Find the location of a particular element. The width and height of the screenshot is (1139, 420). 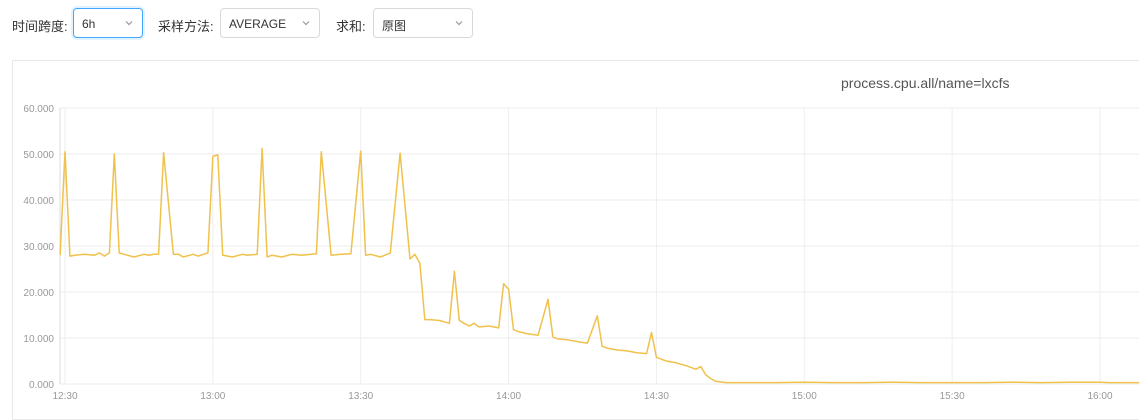

sampling-label: 采样方法: is located at coordinates (186, 26).